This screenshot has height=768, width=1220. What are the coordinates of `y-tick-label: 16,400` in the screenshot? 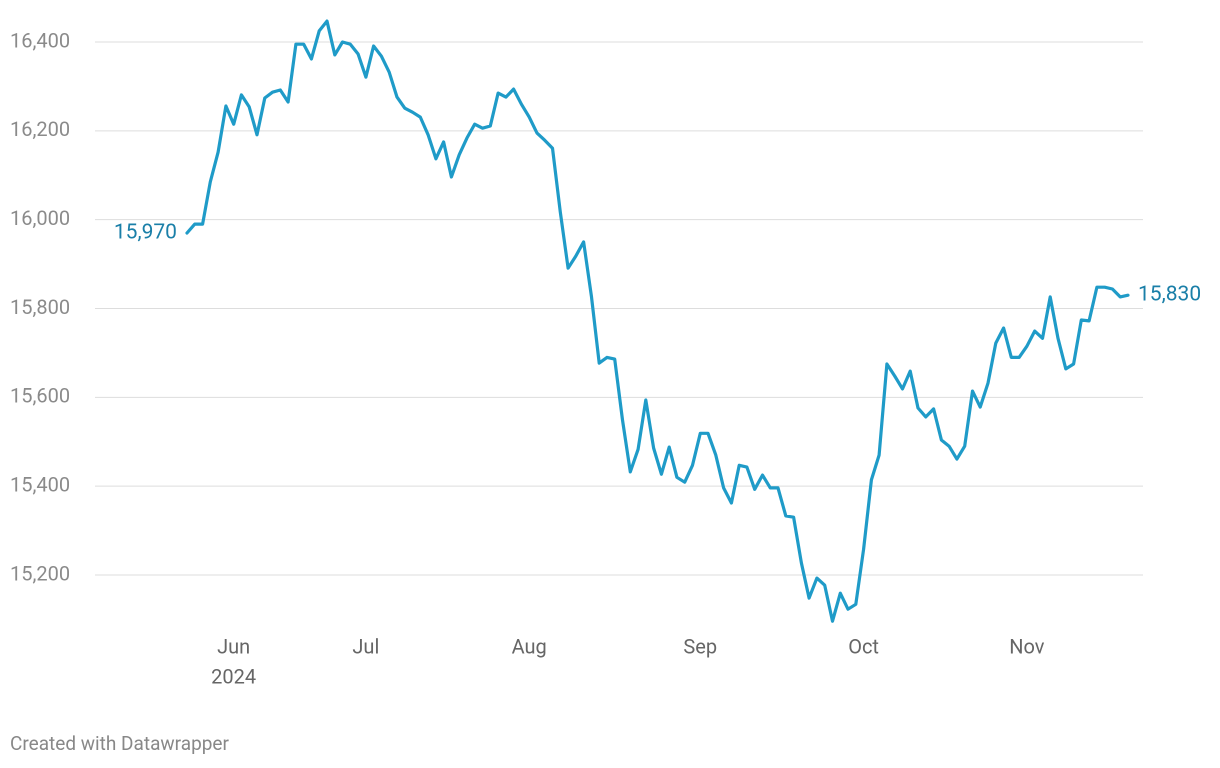 It's located at (40, 40).